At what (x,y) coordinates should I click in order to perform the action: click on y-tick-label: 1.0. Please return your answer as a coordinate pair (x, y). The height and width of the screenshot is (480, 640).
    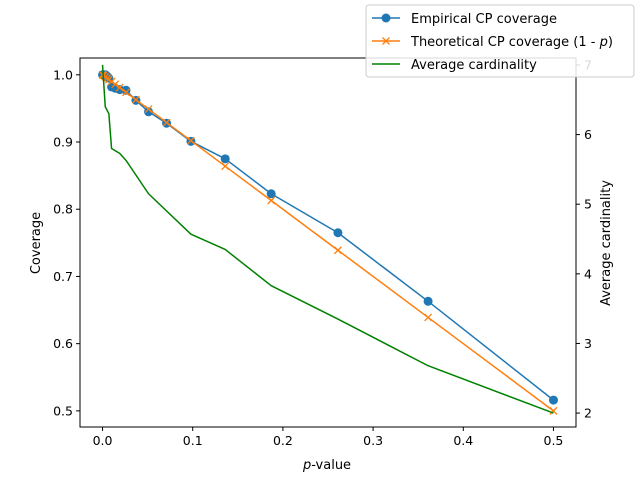
    Looking at the image, I should click on (63, 74).